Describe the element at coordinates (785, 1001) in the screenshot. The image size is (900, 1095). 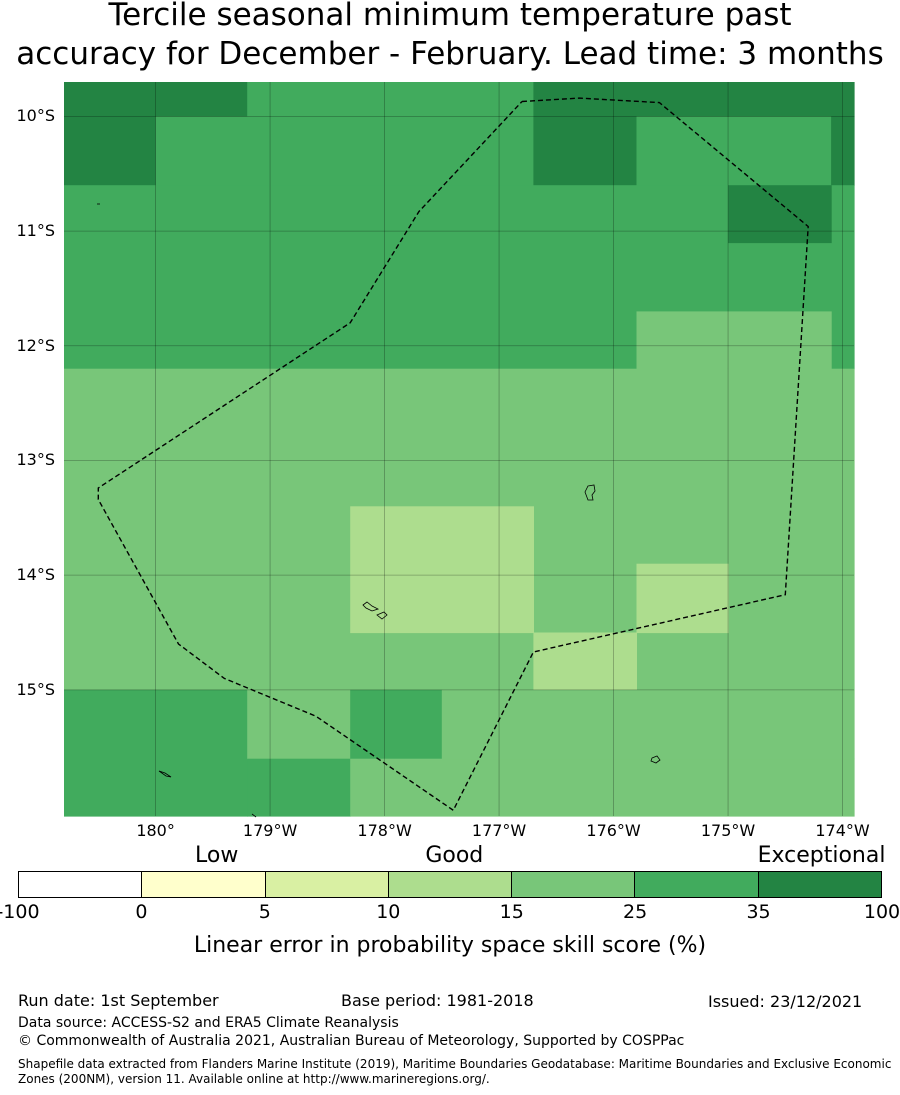
I see `issued-date: Issued: 23/12/2021` at that location.